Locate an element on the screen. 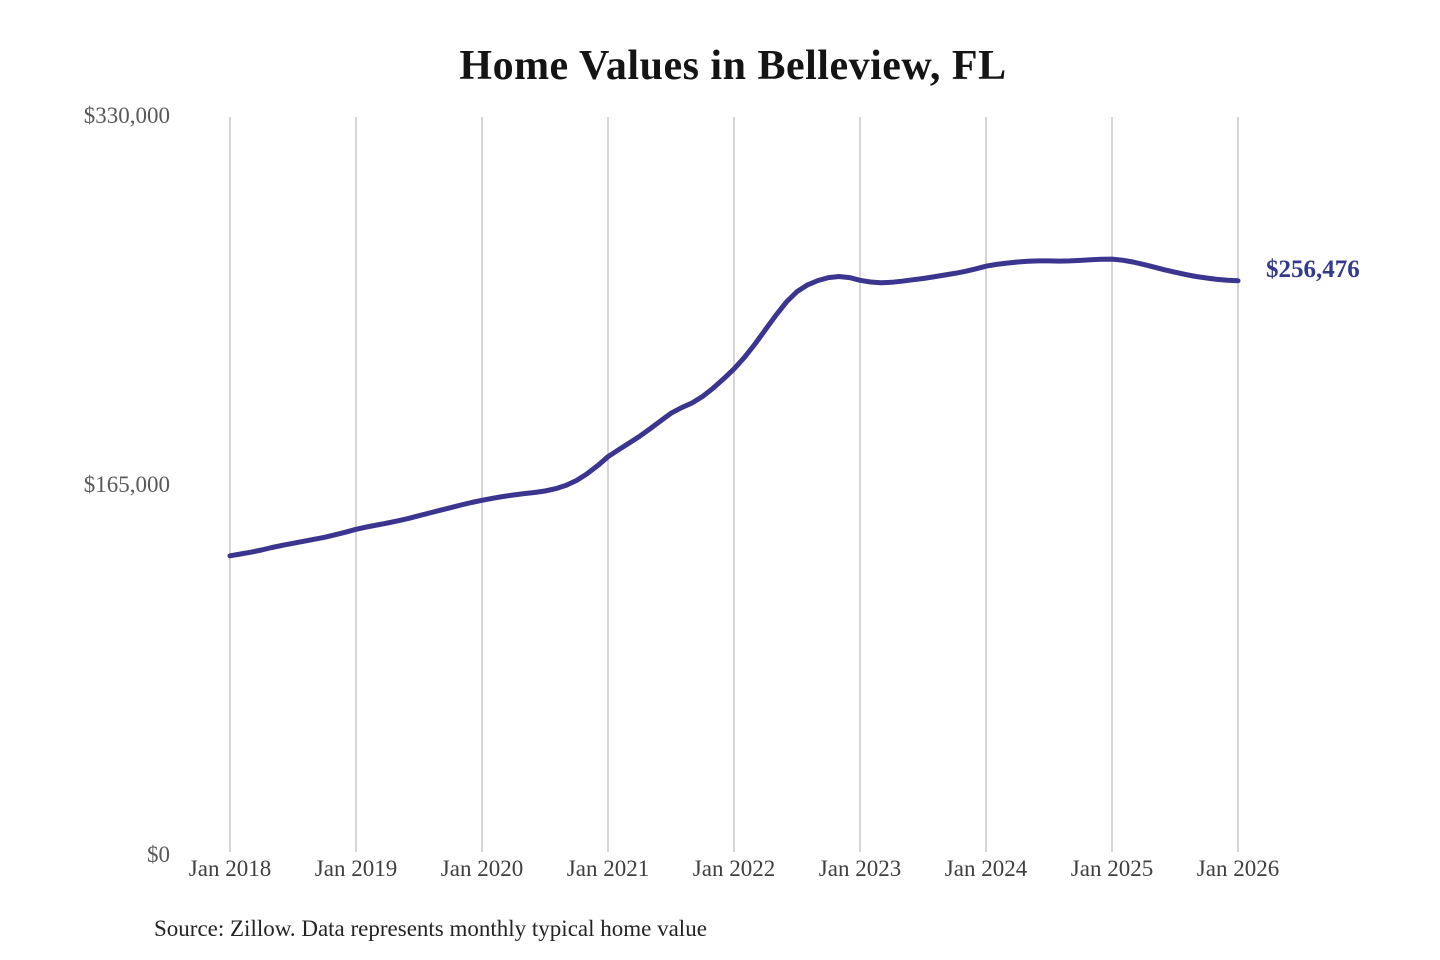 The height and width of the screenshot is (960, 1440). chart-title: Home Values in Belleview, FL is located at coordinates (733, 66).